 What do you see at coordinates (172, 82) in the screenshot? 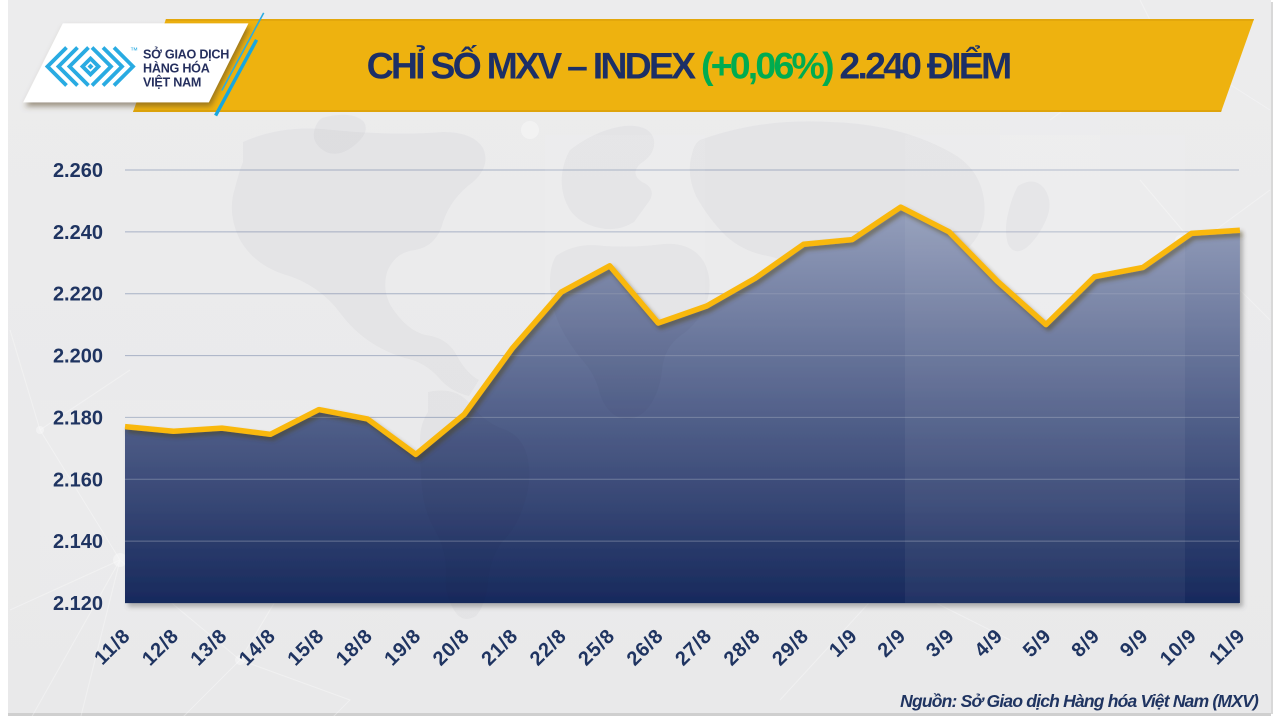
I see `svg-text: VIỆT NAM` at bounding box center [172, 82].